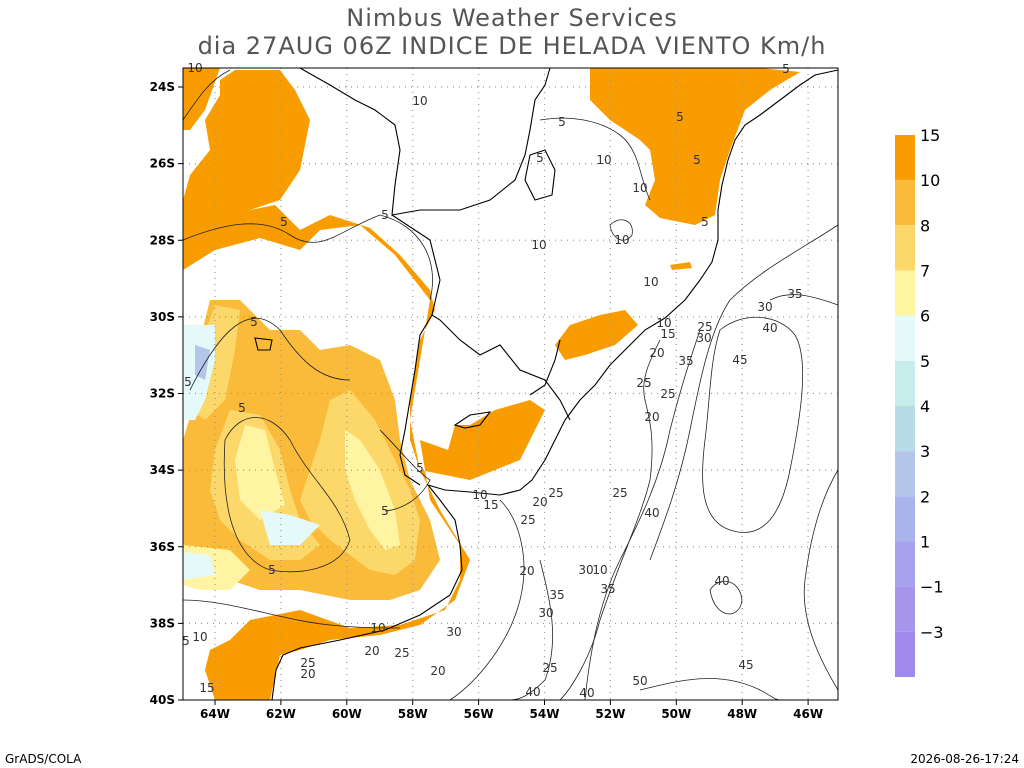 This screenshot has width=1024, height=768. Describe the element at coordinates (215, 714) in the screenshot. I see `lon-label: 64W` at that location.